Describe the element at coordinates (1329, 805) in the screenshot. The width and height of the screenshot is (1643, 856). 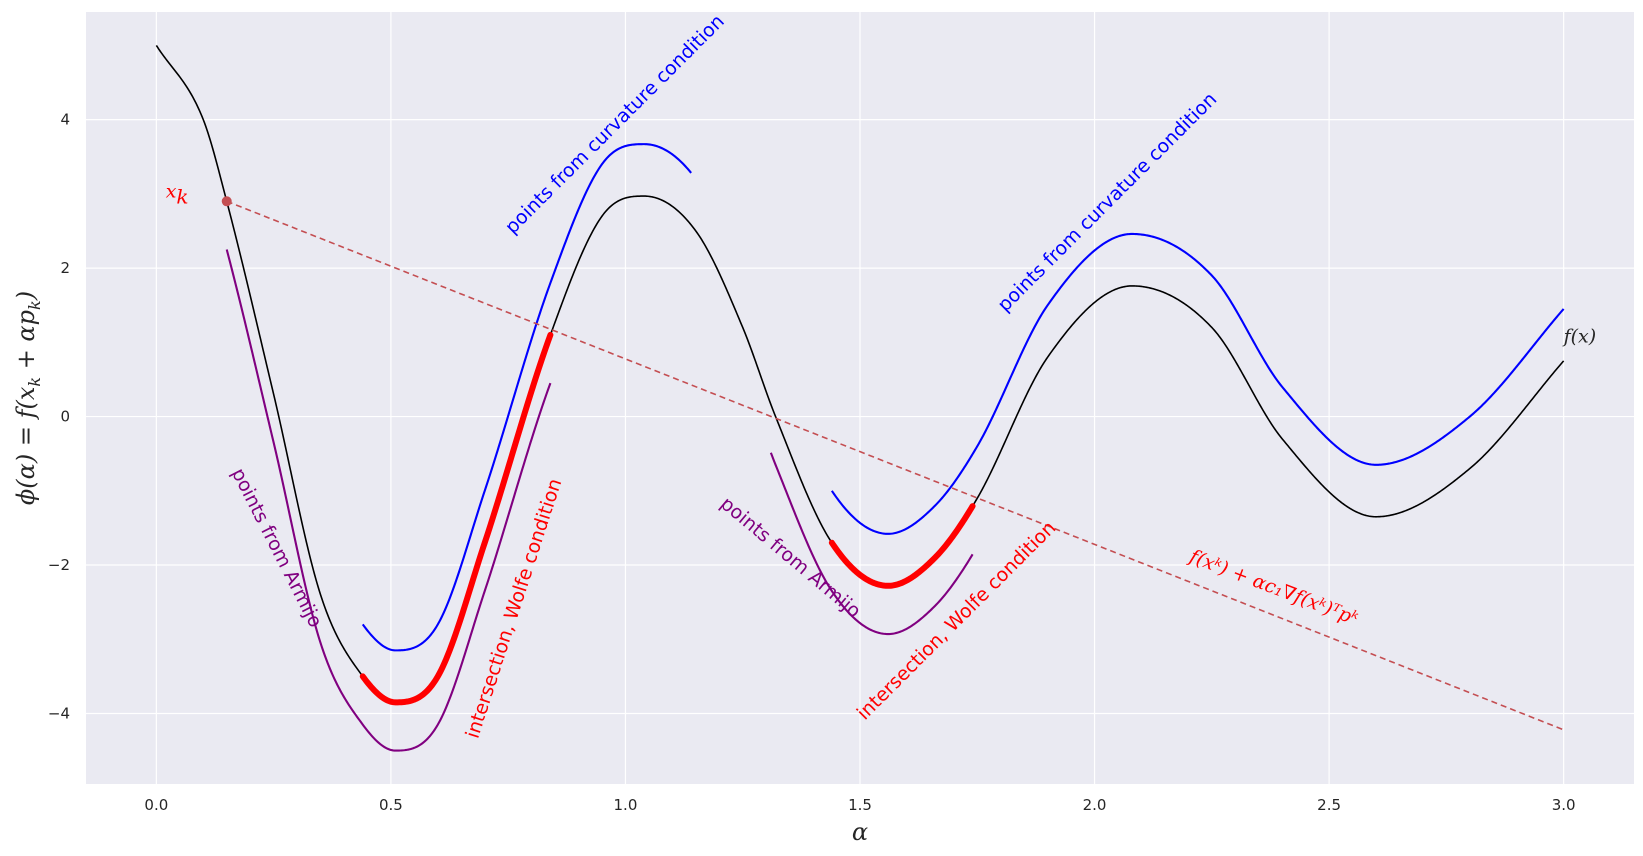
I see `x-tick-label: 2.5` at that location.